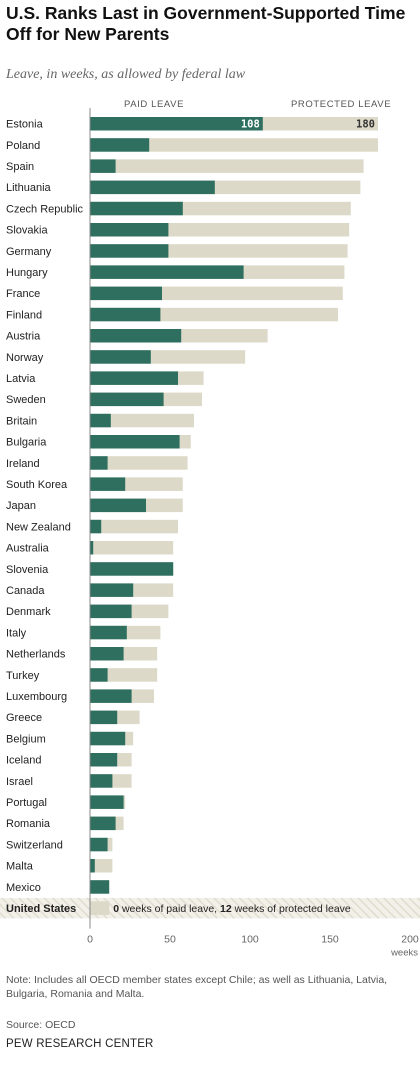 The height and width of the screenshot is (1070, 420). I want to click on x-axis-unit: weeks, so click(404, 953).